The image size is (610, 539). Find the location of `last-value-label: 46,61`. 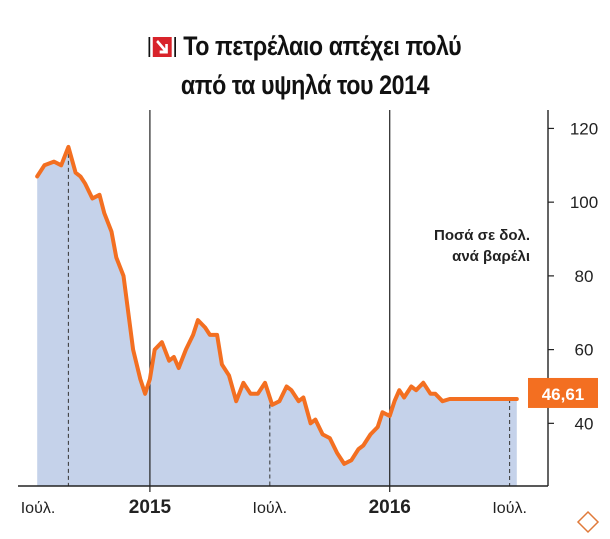

last-value-label: 46,61 is located at coordinates (563, 394).